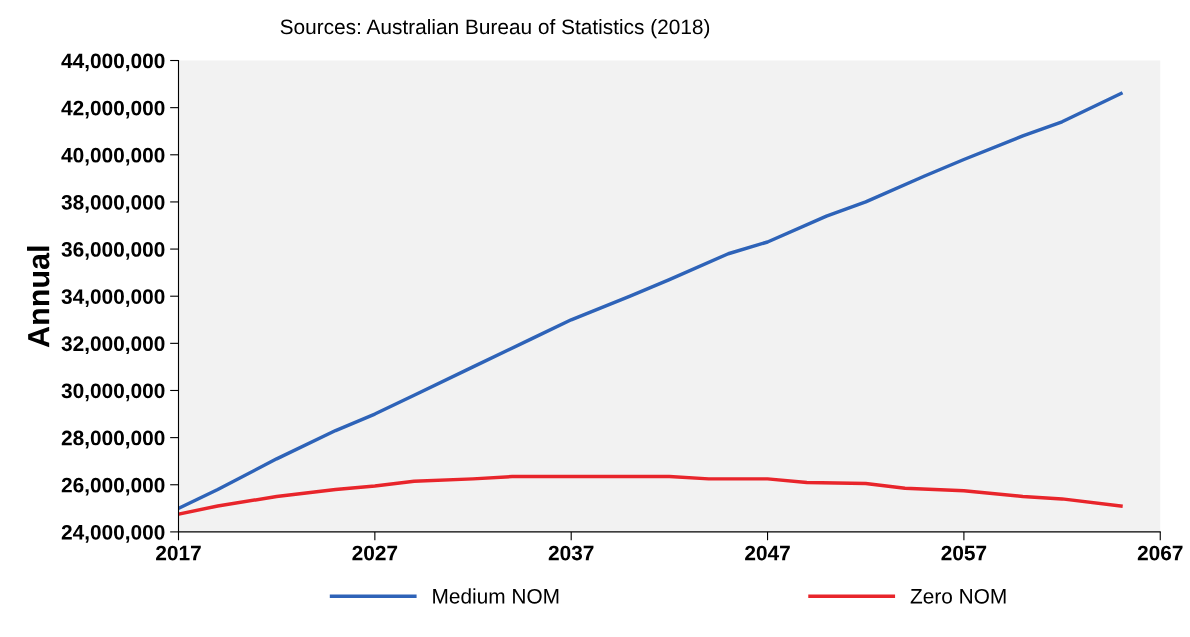 Image resolution: width=1190 pixels, height=637 pixels. What do you see at coordinates (178, 553) in the screenshot?
I see `x-tick-label: 2017` at bounding box center [178, 553].